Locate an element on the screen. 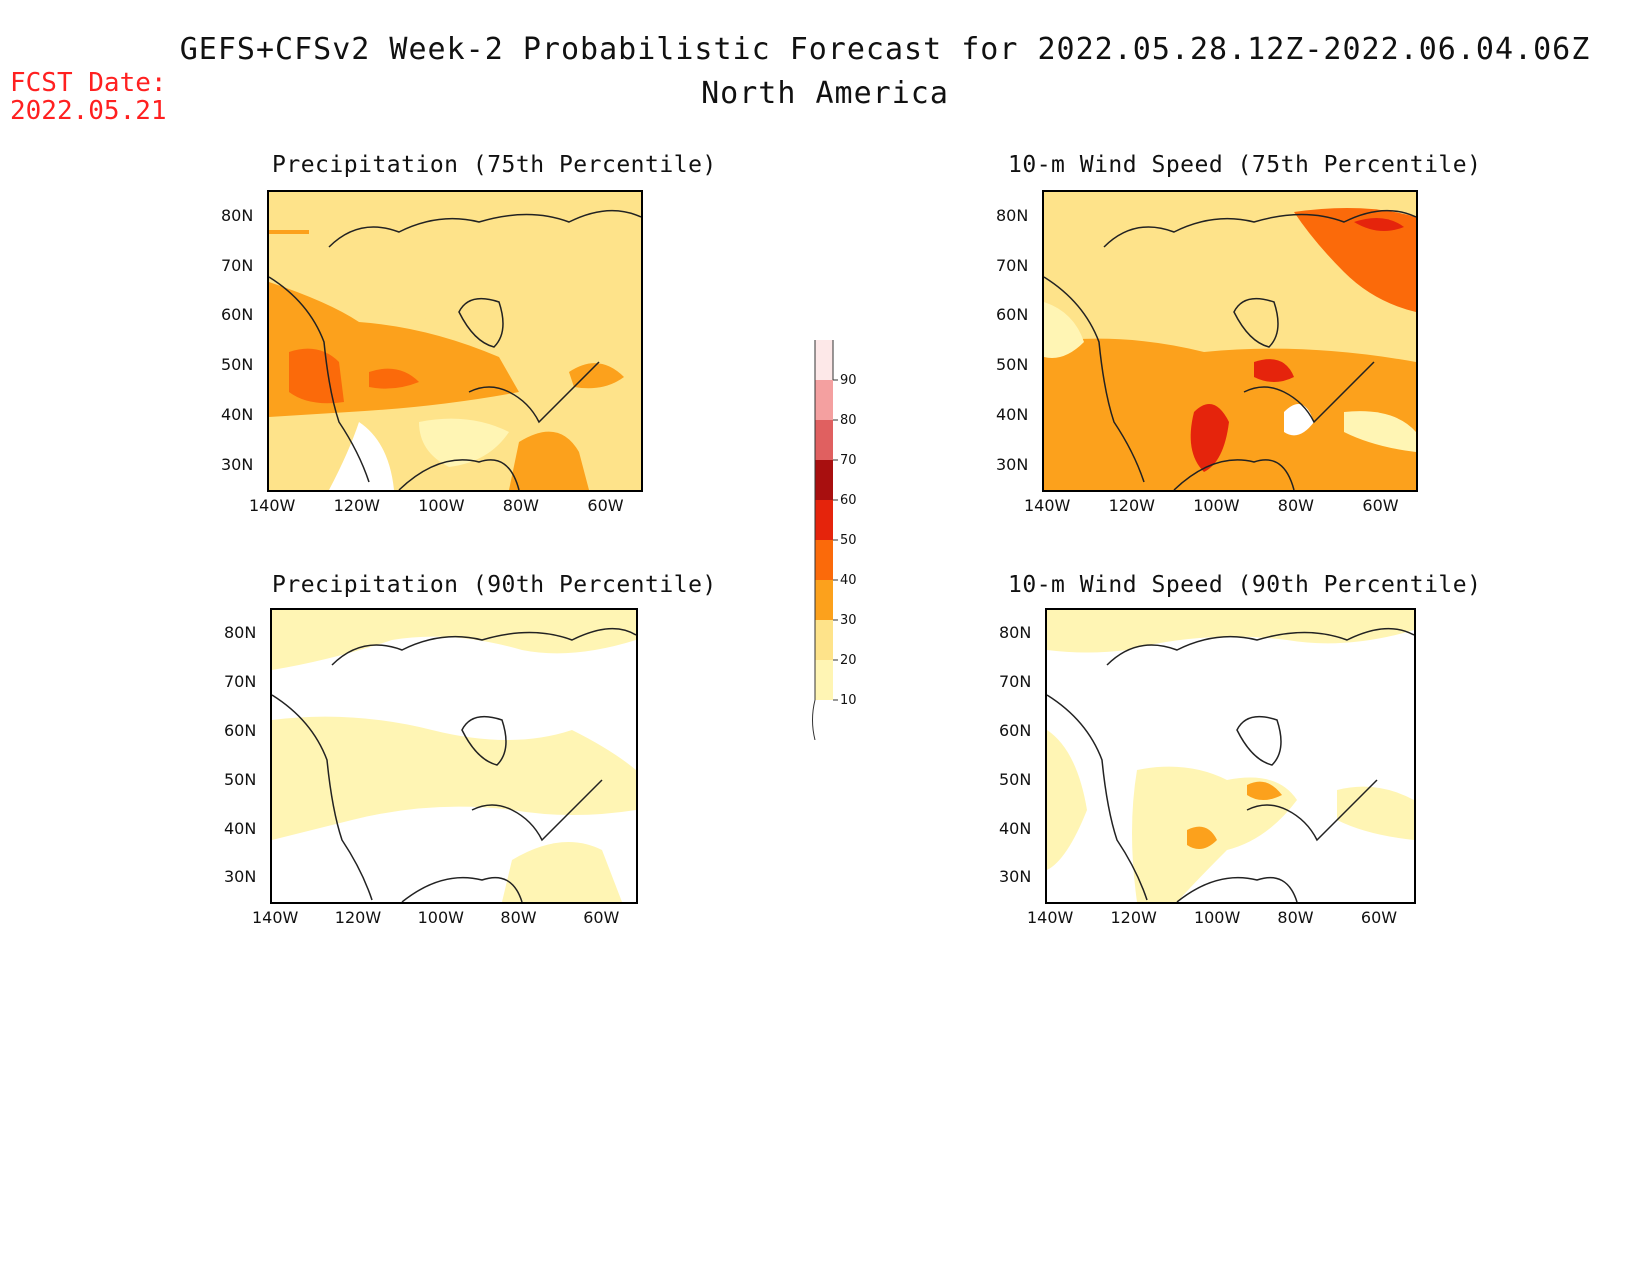  sub-title: North America is located at coordinates (825, 93).